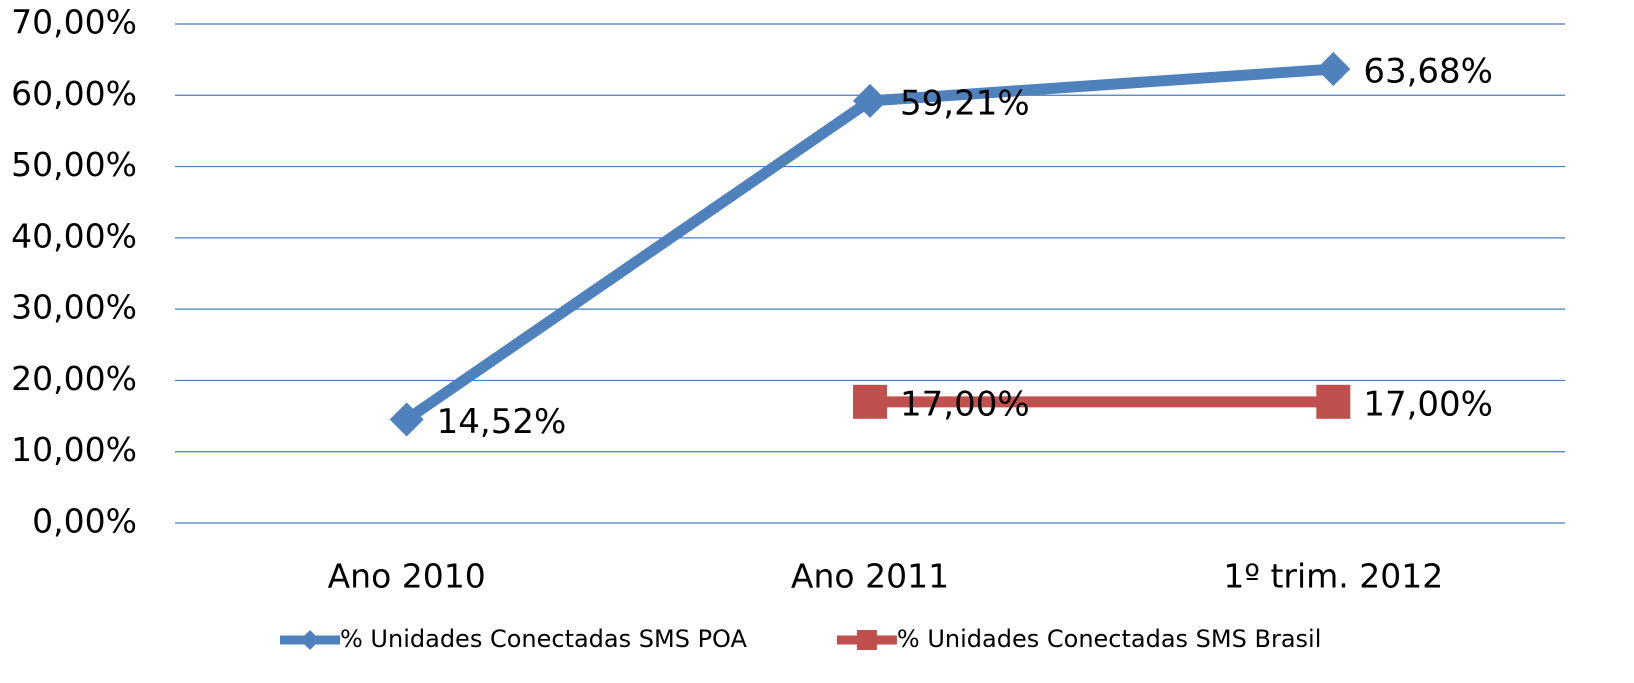 The width and height of the screenshot is (1634, 683). Describe the element at coordinates (74, 235) in the screenshot. I see `y-tick-label: 40,00%` at that location.